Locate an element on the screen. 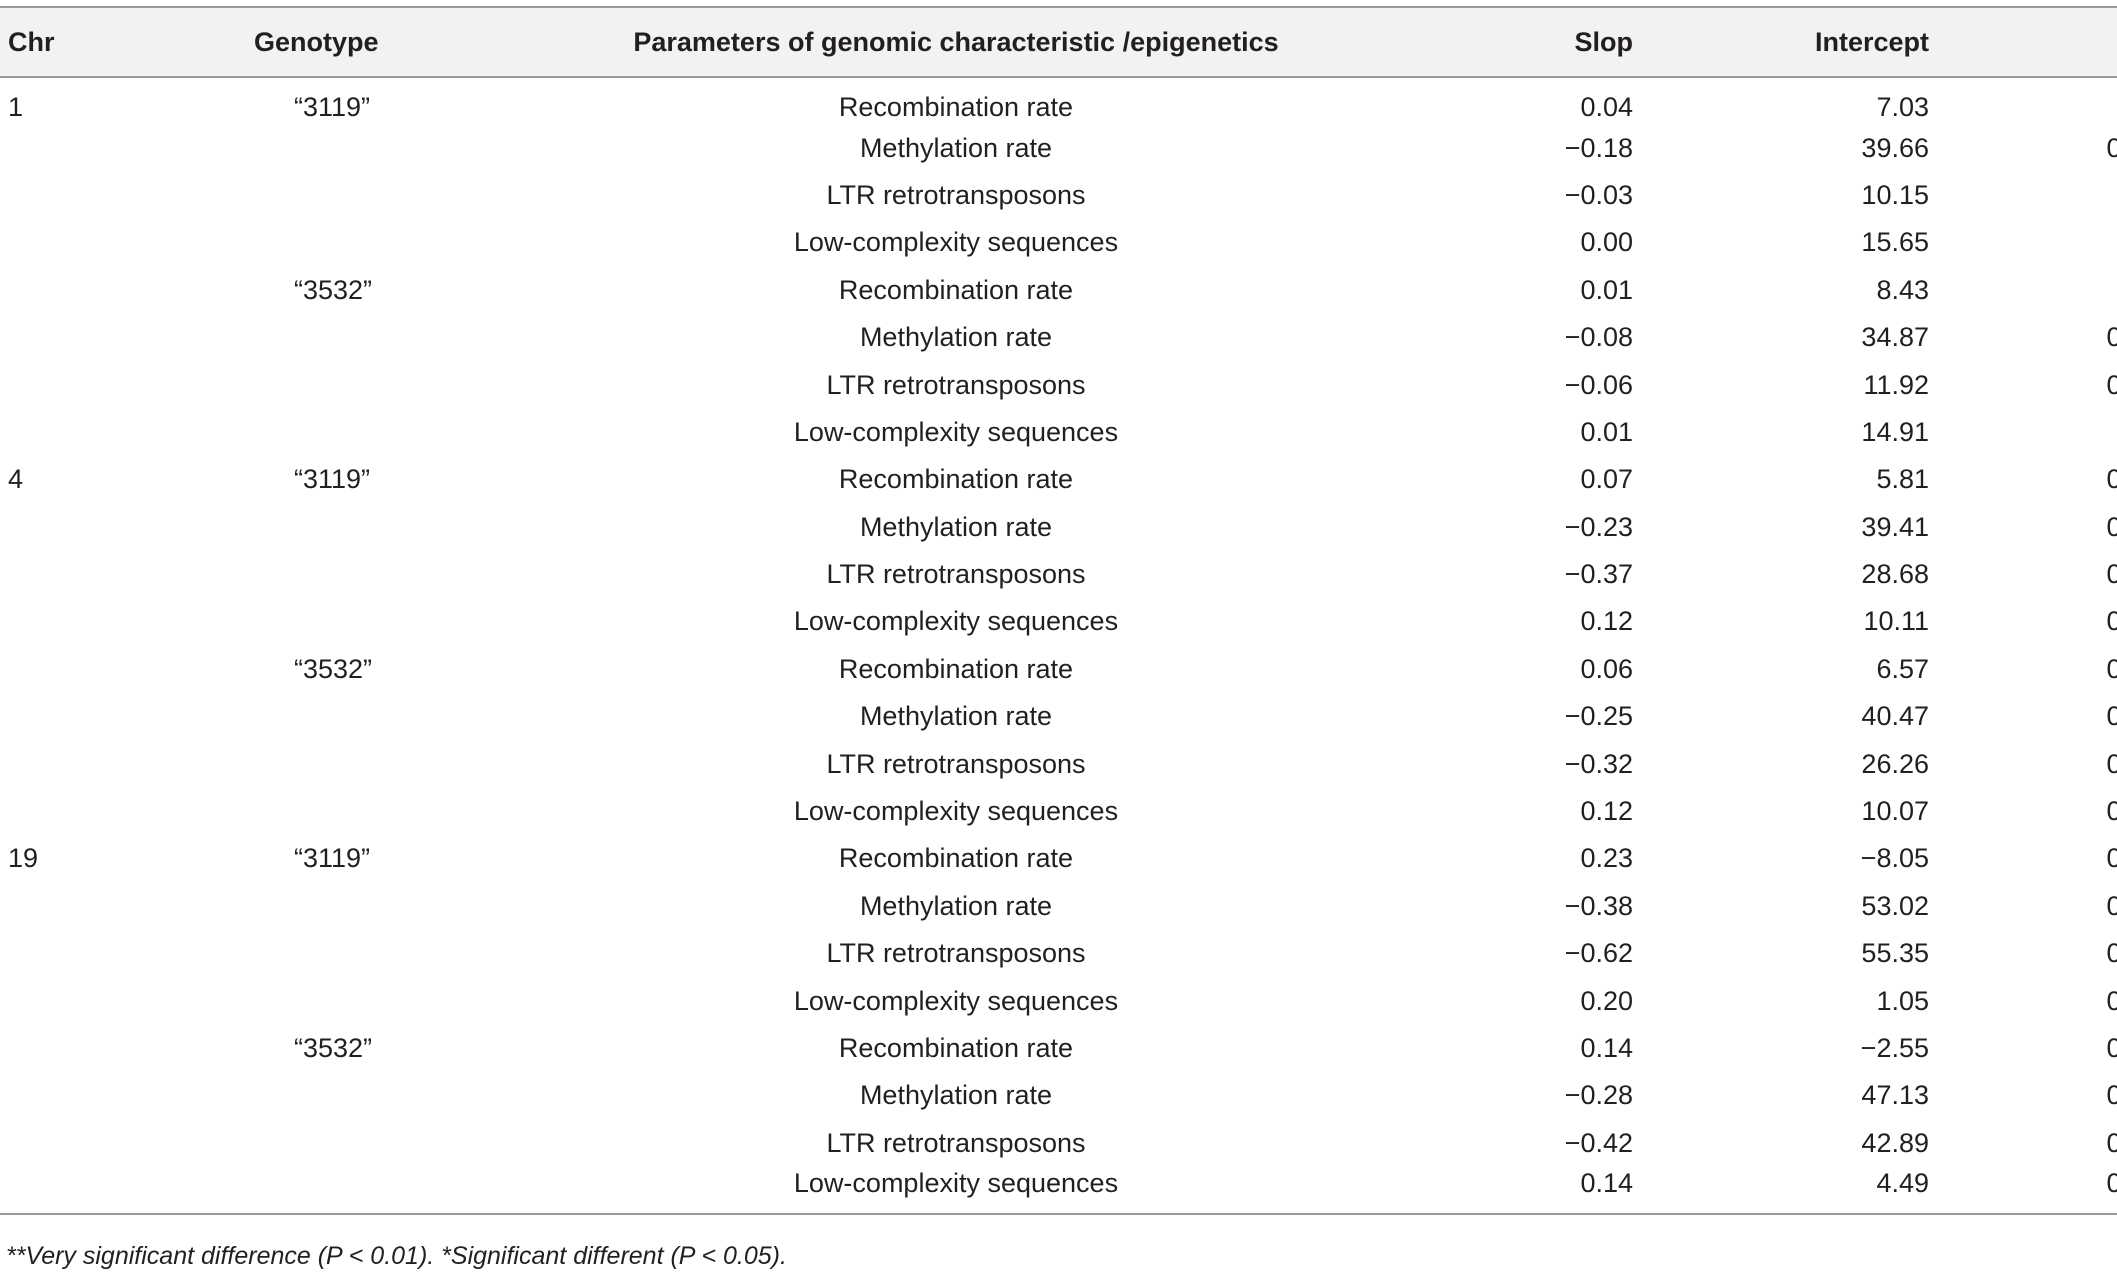 This screenshot has width=2117, height=1285. r2-value-wrap: 0.12** is located at coordinates (2111, 1001).